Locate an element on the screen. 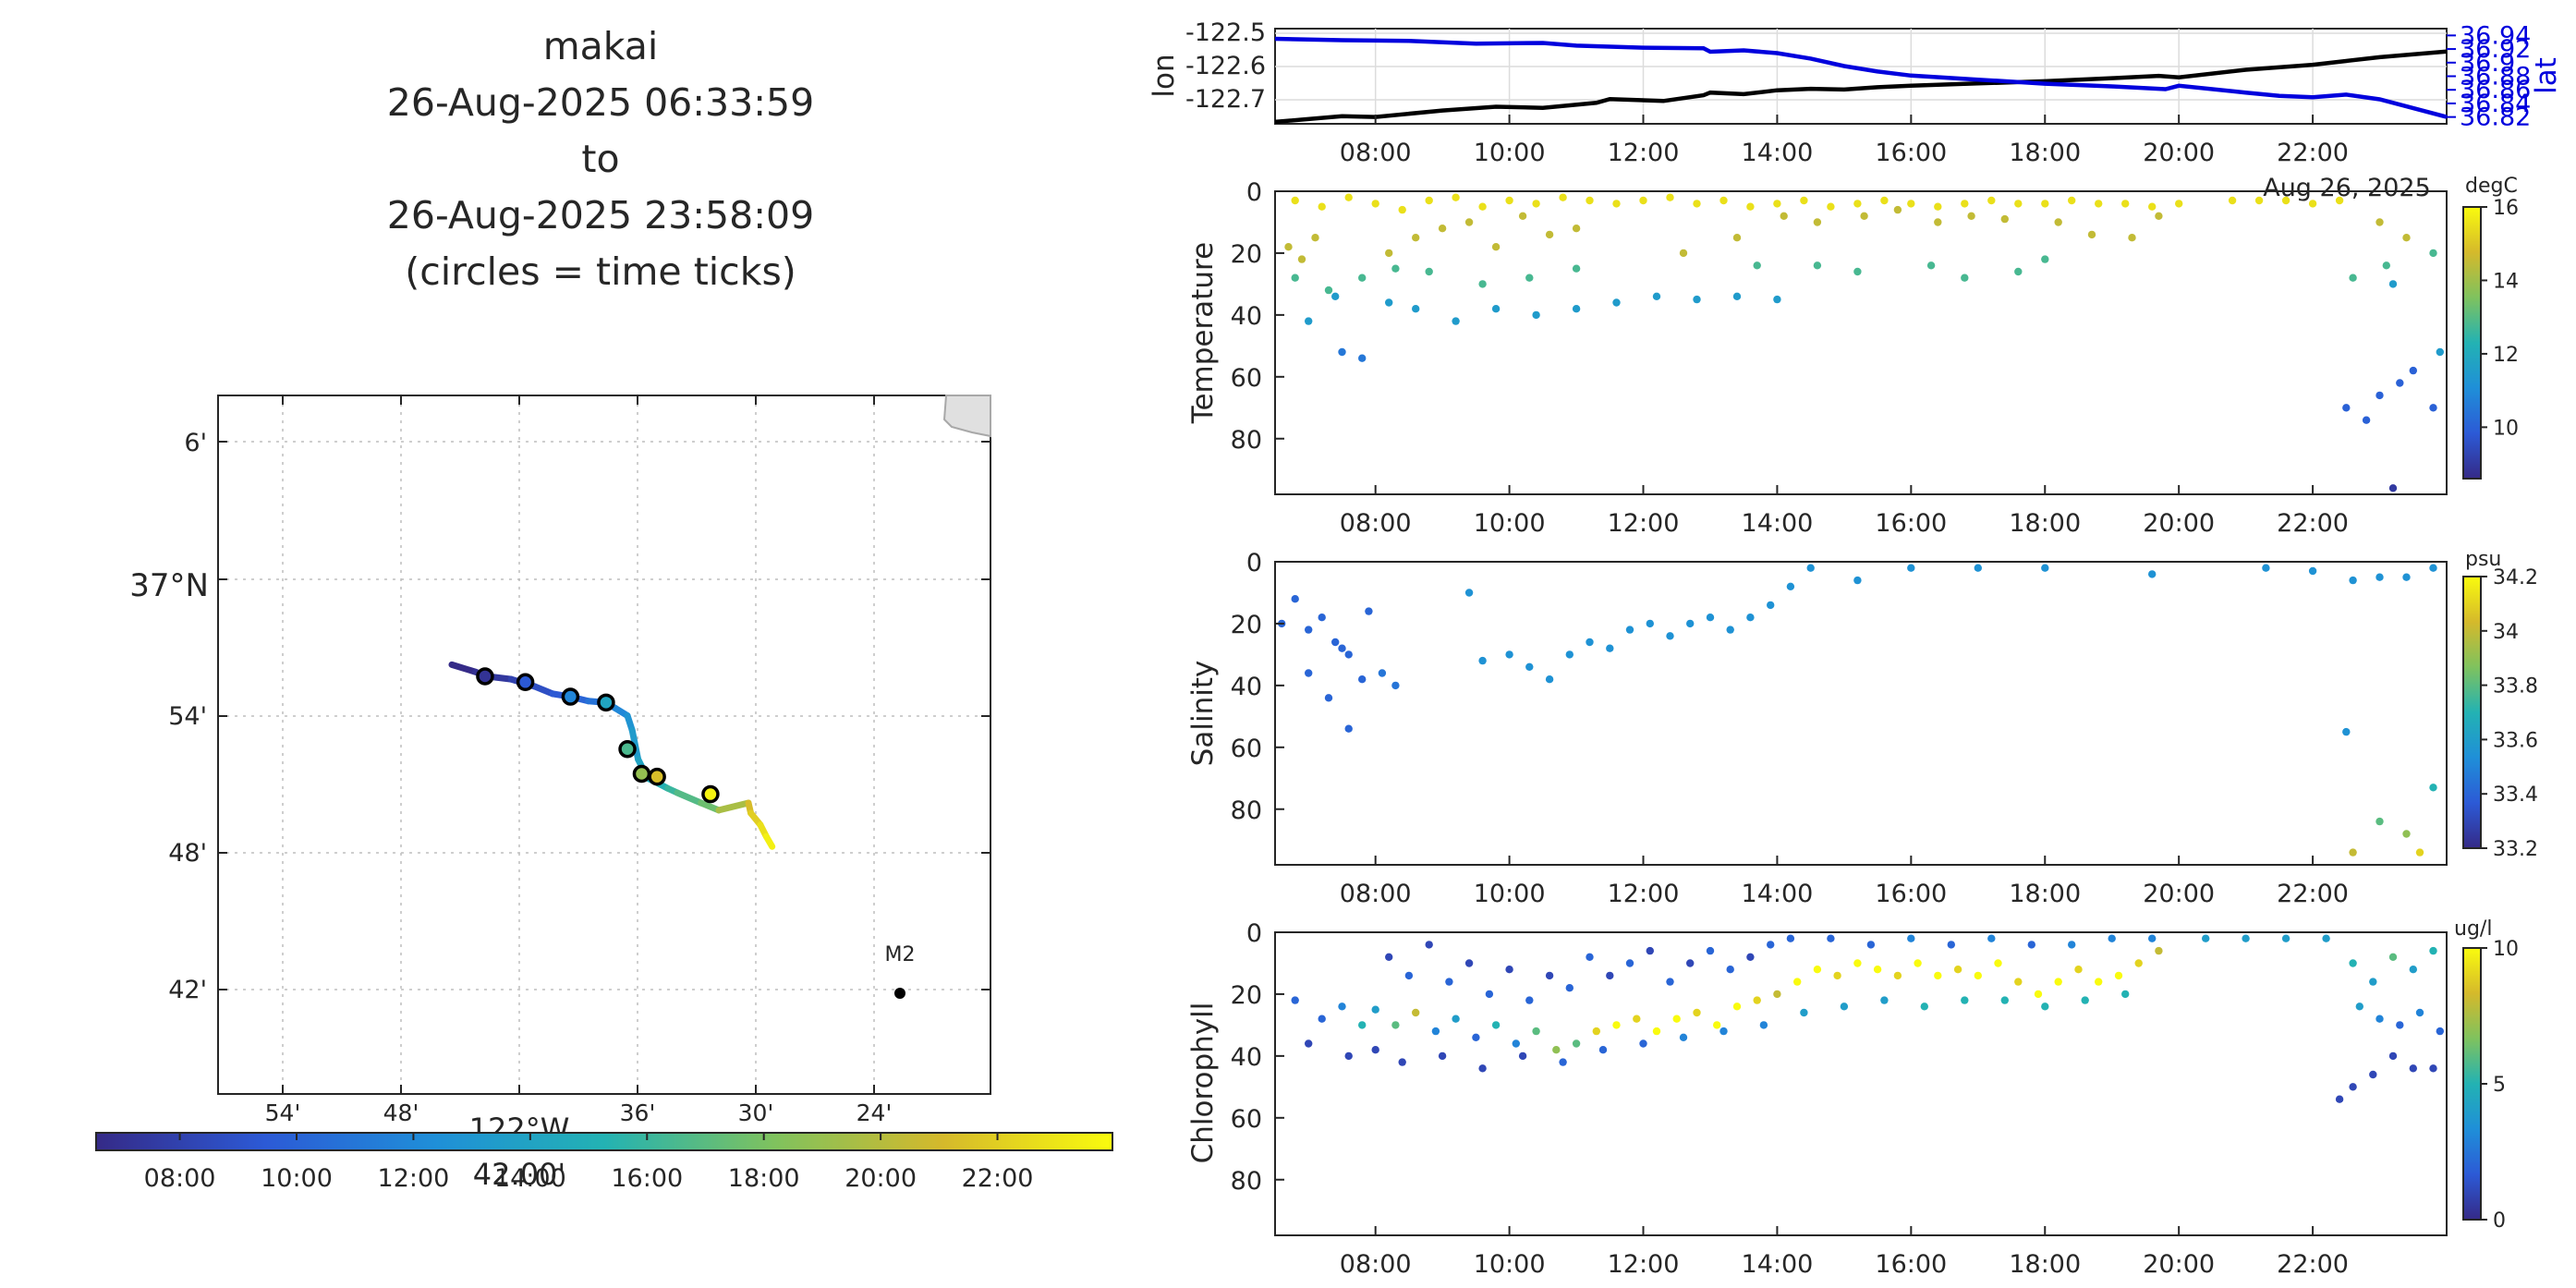  salinity-points is located at coordinates (1857, 710).